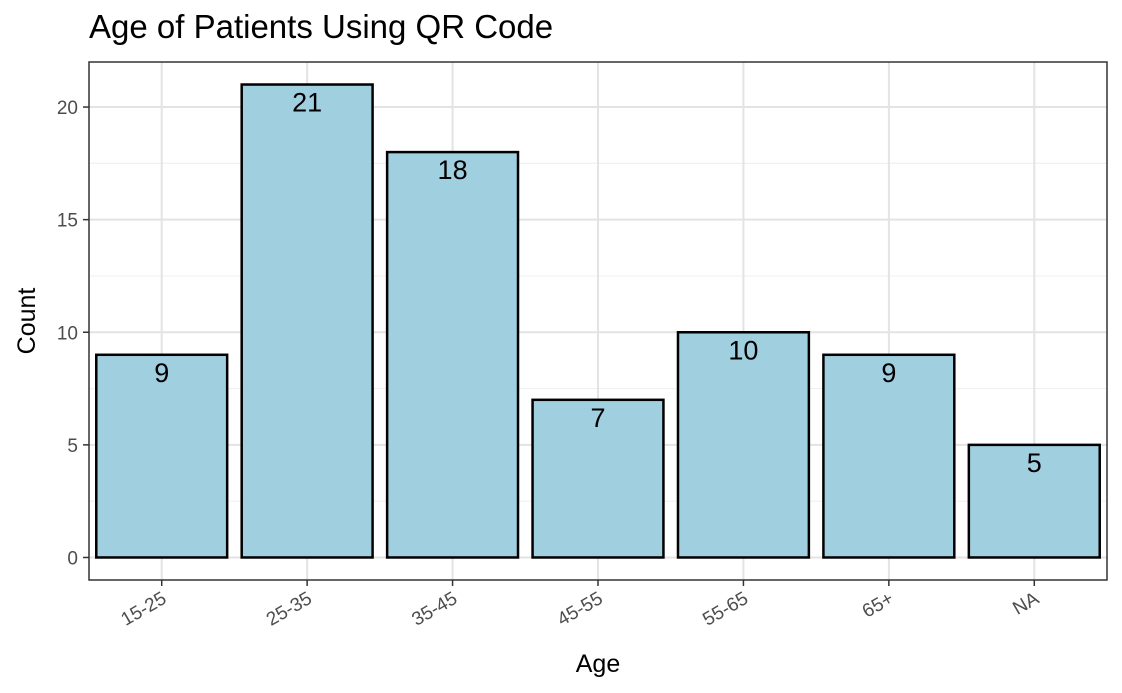 This screenshot has height=693, width=1122. What do you see at coordinates (453, 170) in the screenshot?
I see `bar-value-label: 18` at bounding box center [453, 170].